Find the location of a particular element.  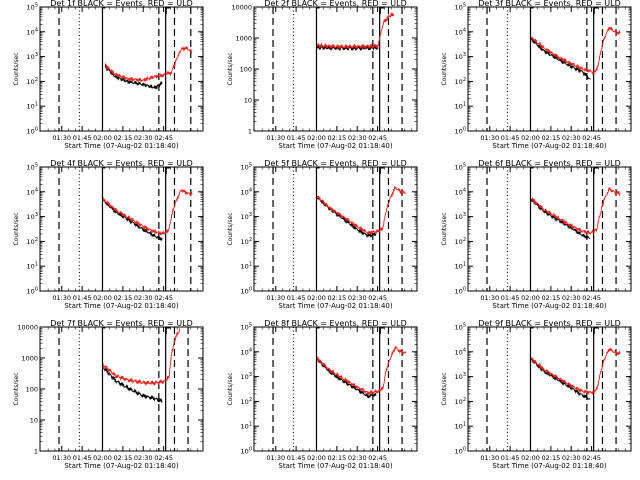

y-tick-label: 1 is located at coordinates (250, 132).